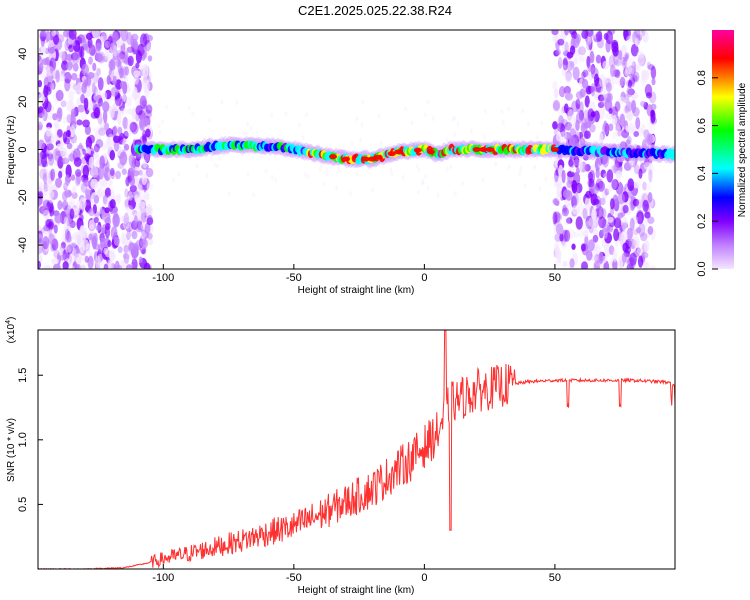 This screenshot has width=750, height=600. Describe the element at coordinates (23, 245) in the screenshot. I see `y-tick-label: -40` at that location.